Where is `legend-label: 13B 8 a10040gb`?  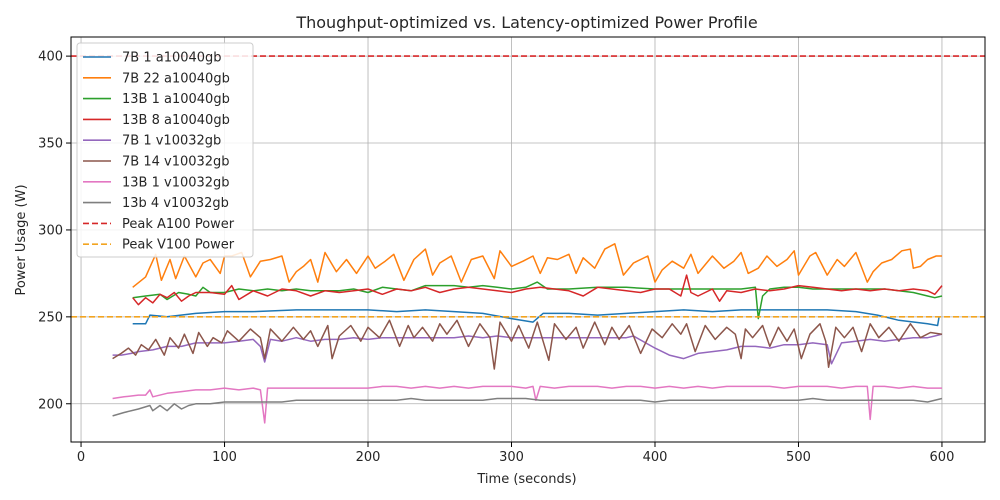 legend-label: 13B 8 a10040gb is located at coordinates (176, 120).